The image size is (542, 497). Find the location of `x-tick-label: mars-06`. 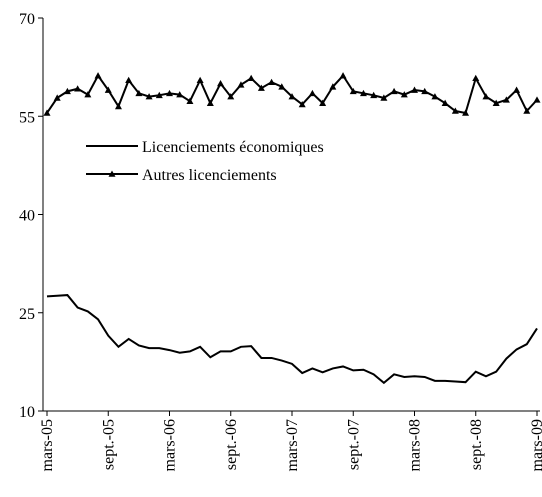

x-tick-label: mars-06 is located at coordinates (170, 445).